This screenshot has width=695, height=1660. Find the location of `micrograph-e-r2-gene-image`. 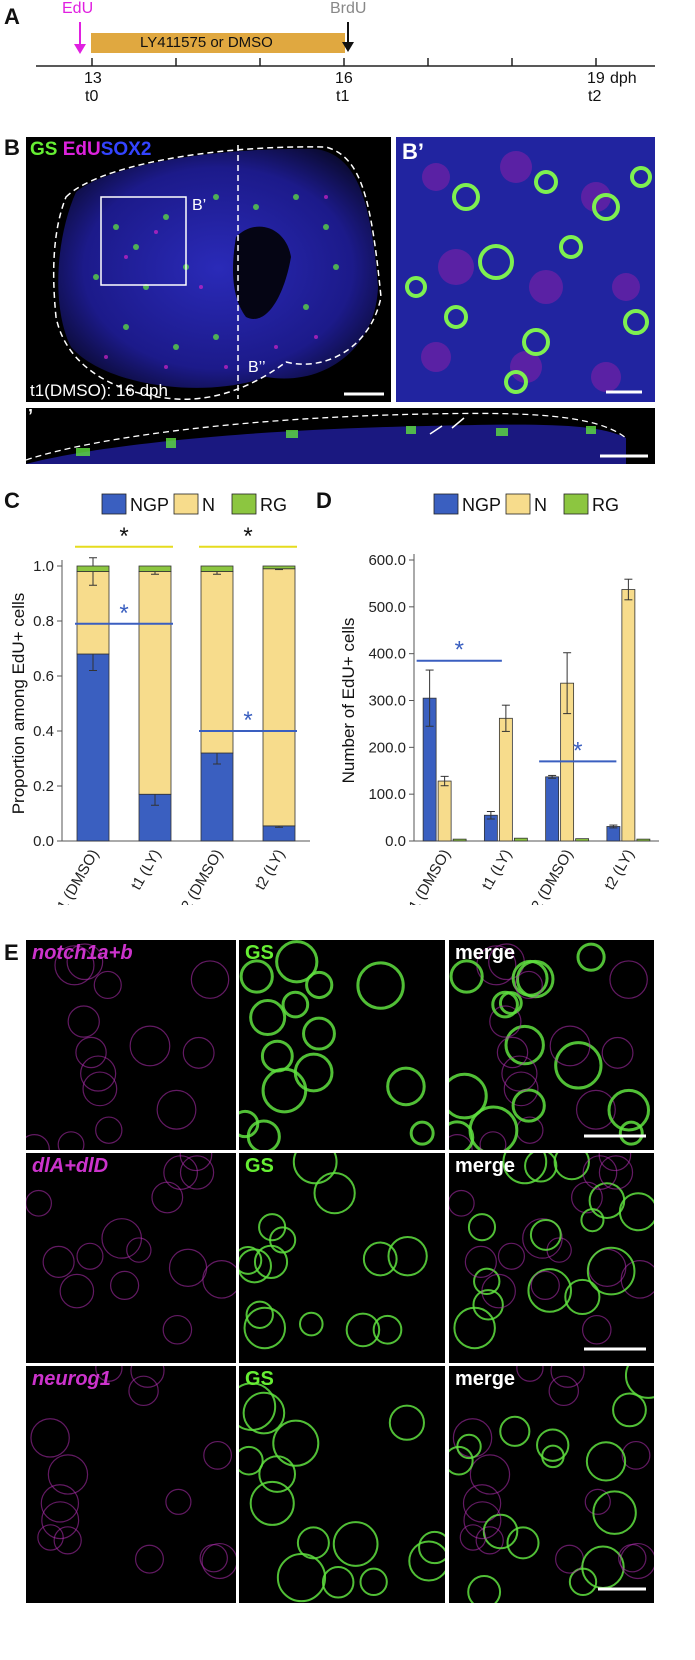

micrograph-e-r2-gene-image is located at coordinates (131, 1249).